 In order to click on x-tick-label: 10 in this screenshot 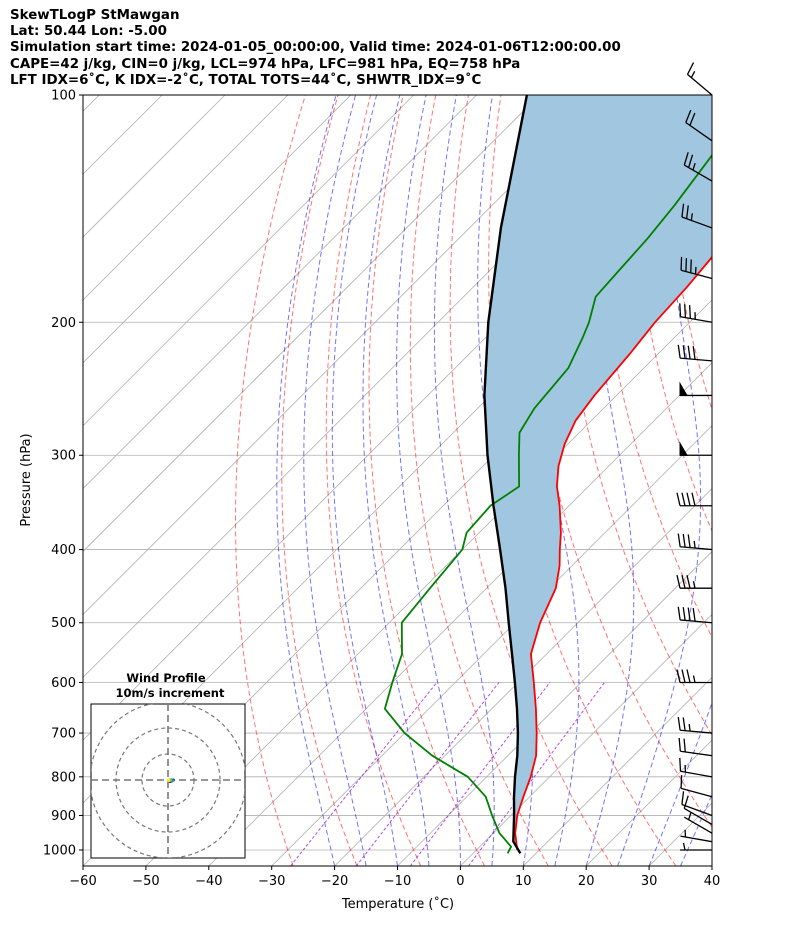, I will do `click(523, 881)`.